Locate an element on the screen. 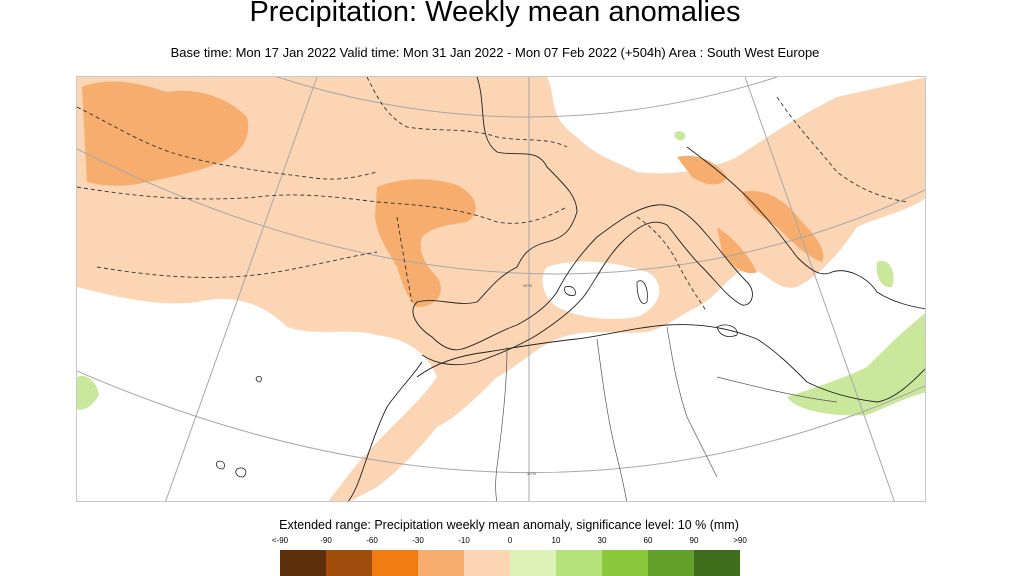  neutral-area-med is located at coordinates (601, 290).